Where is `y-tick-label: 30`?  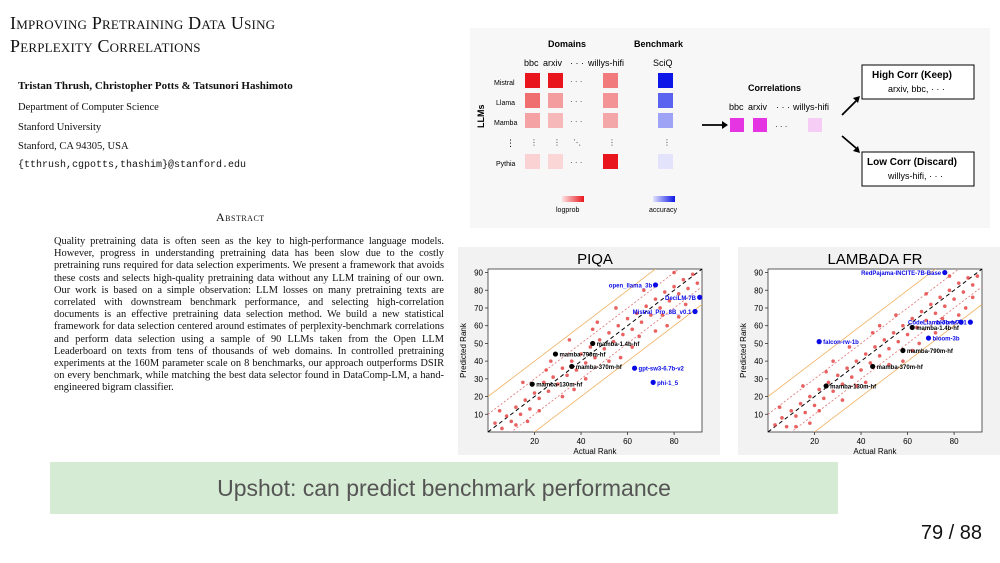
y-tick-label: 30 is located at coordinates (758, 379).